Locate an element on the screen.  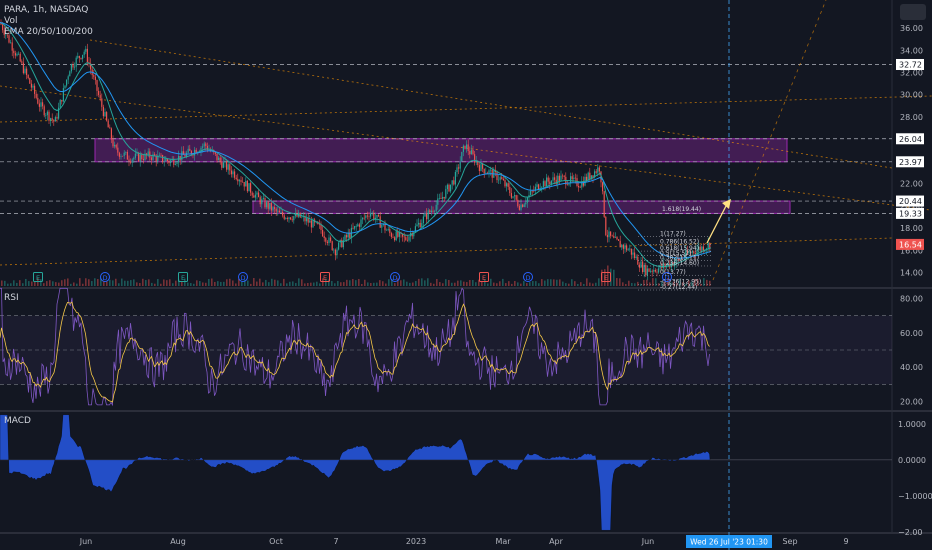
chart-menu-button is located at coordinates (913, 12).